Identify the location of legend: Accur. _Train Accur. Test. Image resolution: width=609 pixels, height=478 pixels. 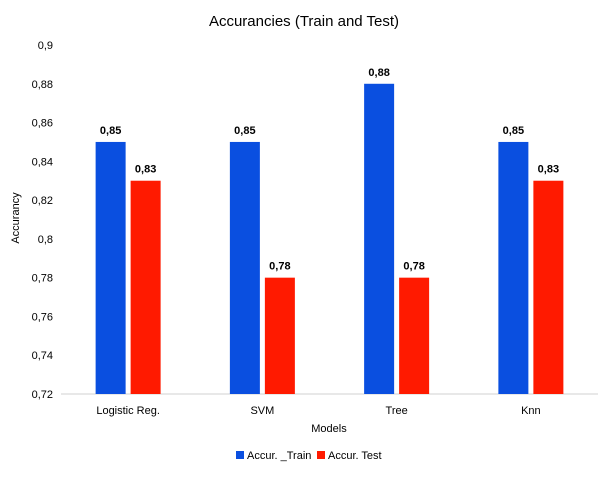
(309, 456).